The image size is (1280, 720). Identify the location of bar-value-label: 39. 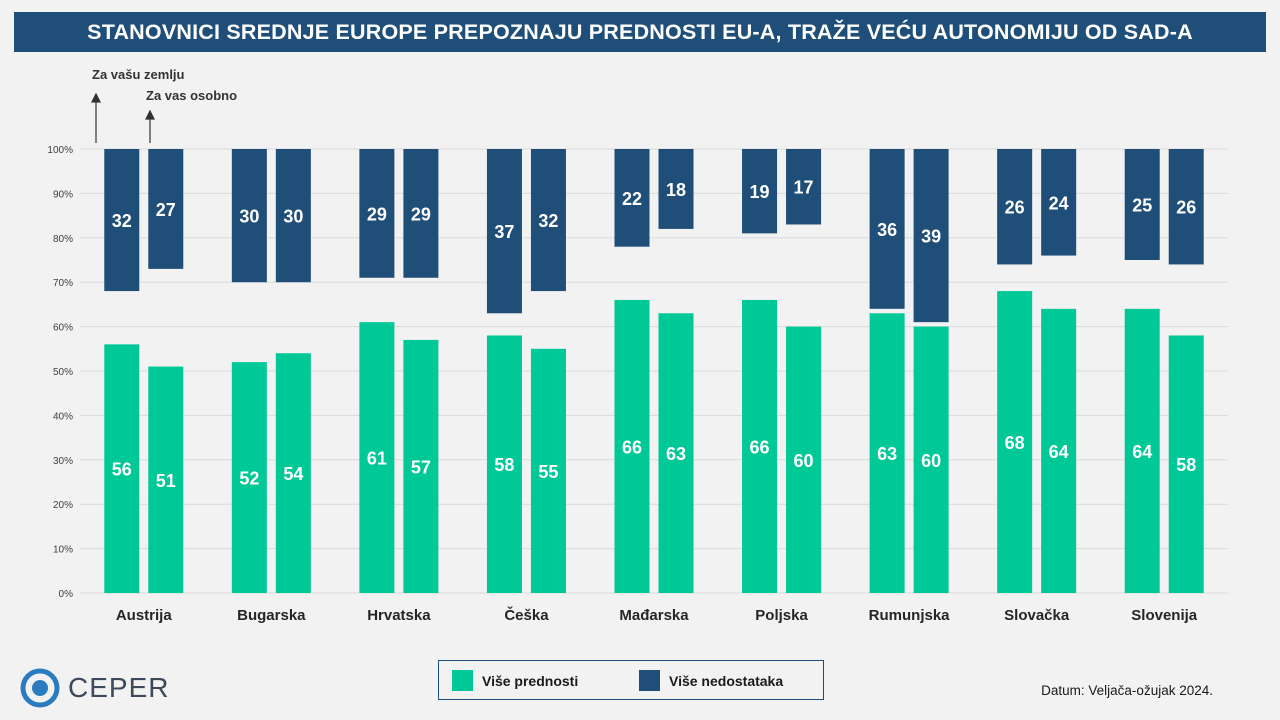
(931, 237).